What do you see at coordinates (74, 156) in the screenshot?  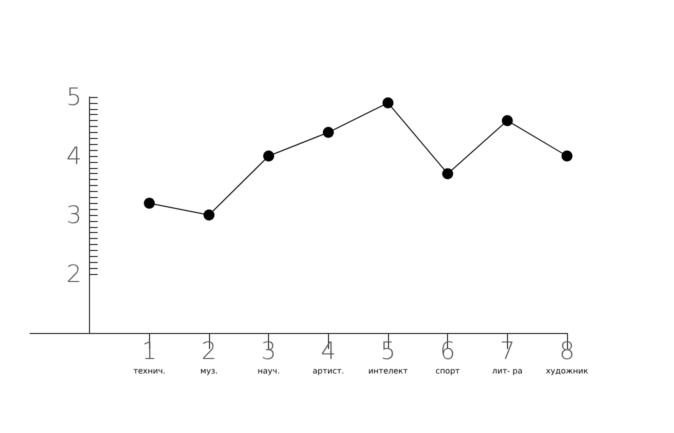 I see `y-tick-label: 4` at bounding box center [74, 156].